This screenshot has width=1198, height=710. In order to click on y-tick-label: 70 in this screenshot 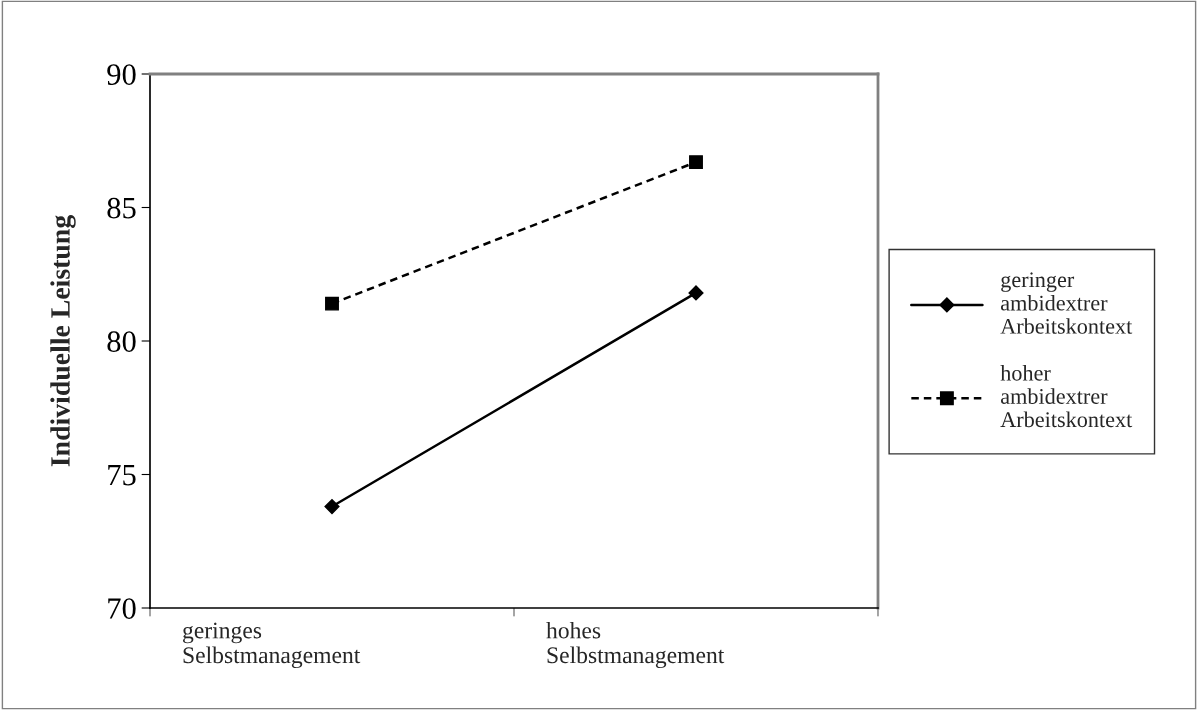, I will do `click(122, 608)`.